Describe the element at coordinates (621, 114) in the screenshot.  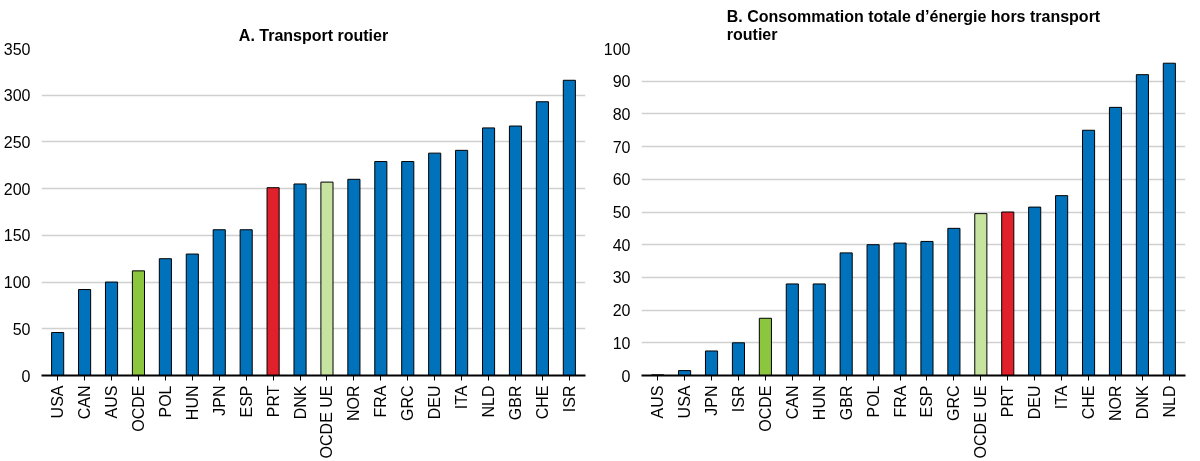
I see `y-tick-label: 80` at that location.